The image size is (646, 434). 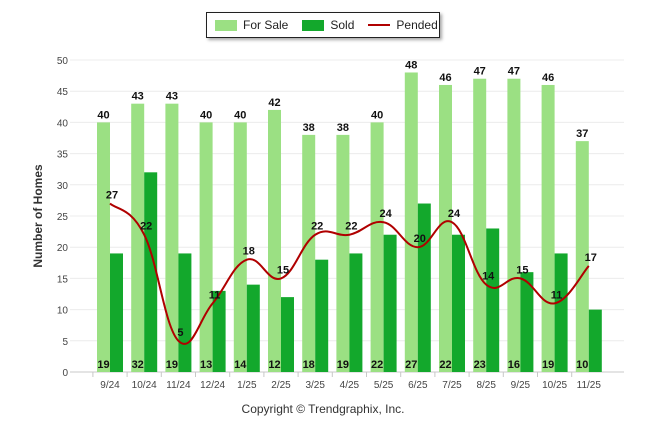 What do you see at coordinates (411, 365) in the screenshot?
I see `data-label-sold: 27` at bounding box center [411, 365].